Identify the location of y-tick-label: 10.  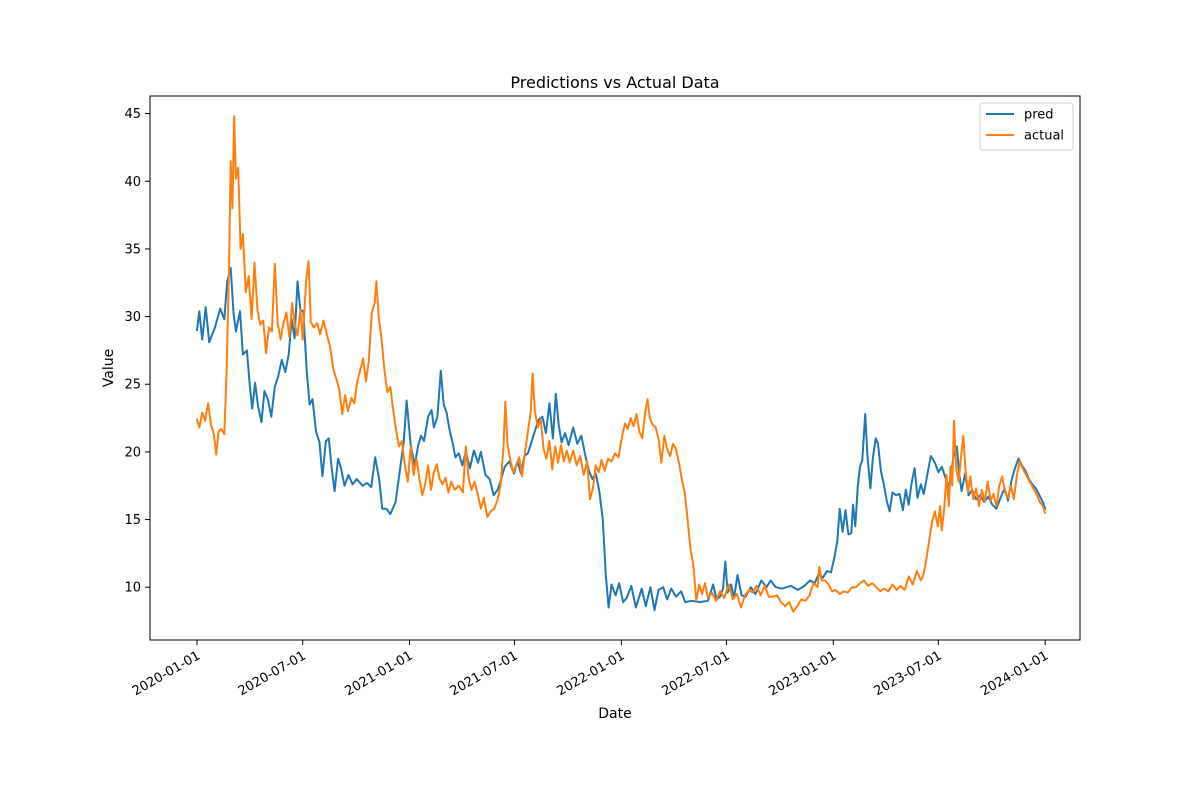
(132, 588).